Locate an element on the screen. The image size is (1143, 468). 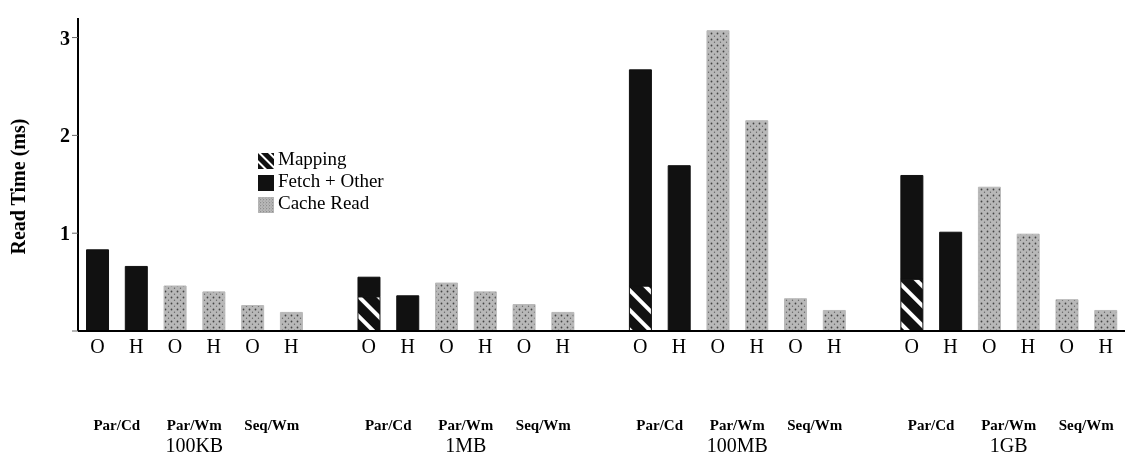
y-tick-label: 1 is located at coordinates (65, 233).